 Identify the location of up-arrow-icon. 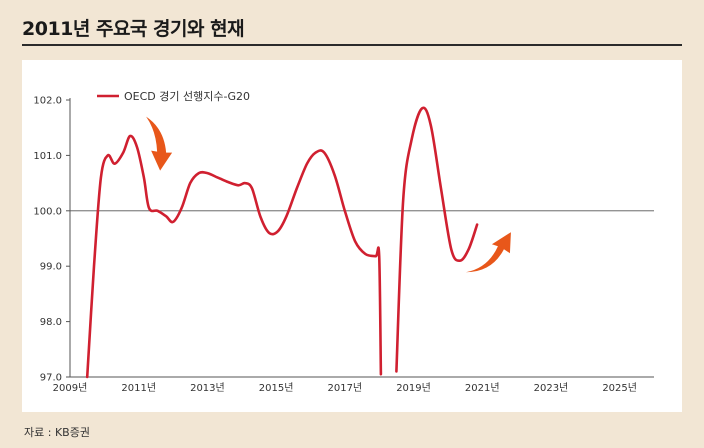
(488, 252).